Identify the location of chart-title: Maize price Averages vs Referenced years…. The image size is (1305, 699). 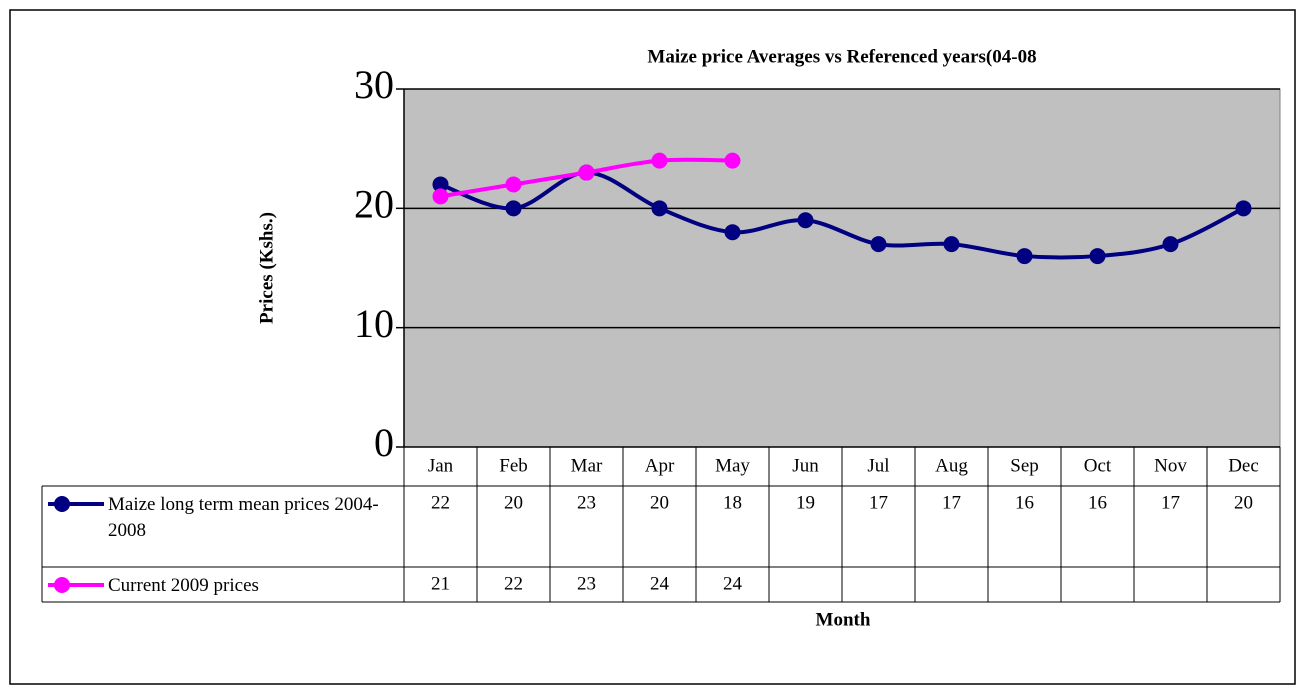
(841, 56).